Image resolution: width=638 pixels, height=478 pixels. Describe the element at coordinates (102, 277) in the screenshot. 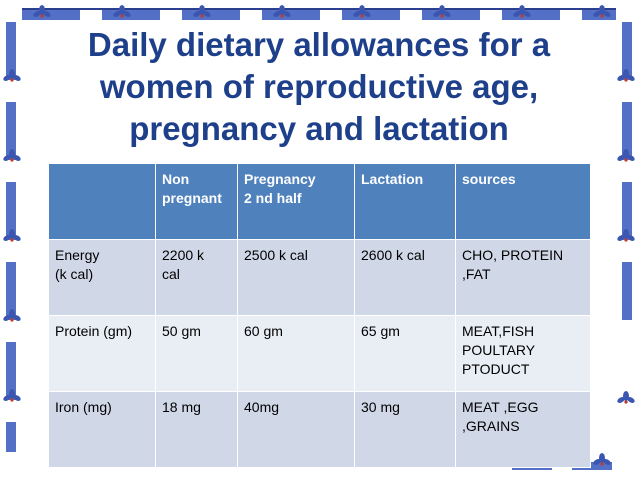

I see `table-cell: Energy (k cal)` at that location.